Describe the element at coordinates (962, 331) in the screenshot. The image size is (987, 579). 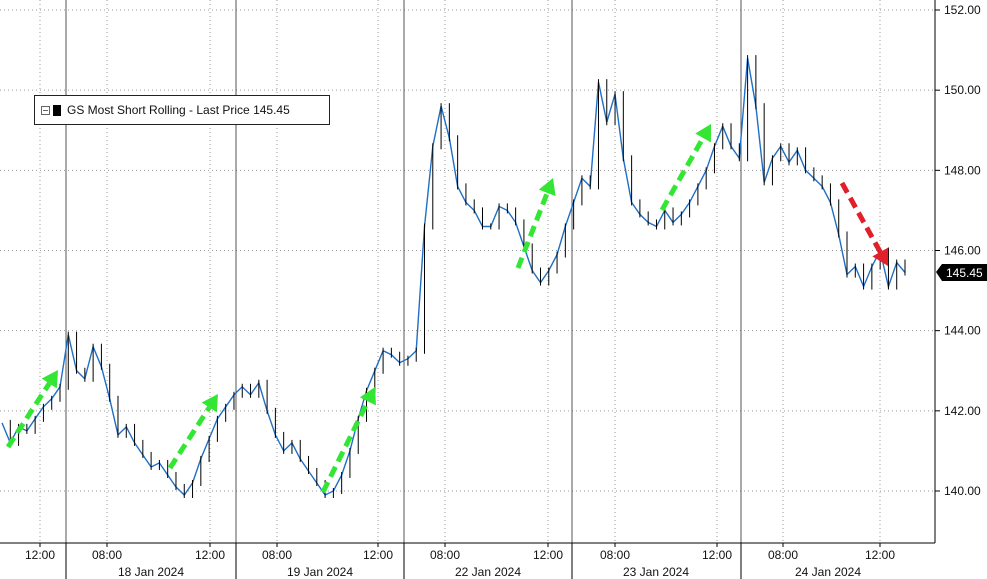
I see `y-tick-label: 144.00` at that location.